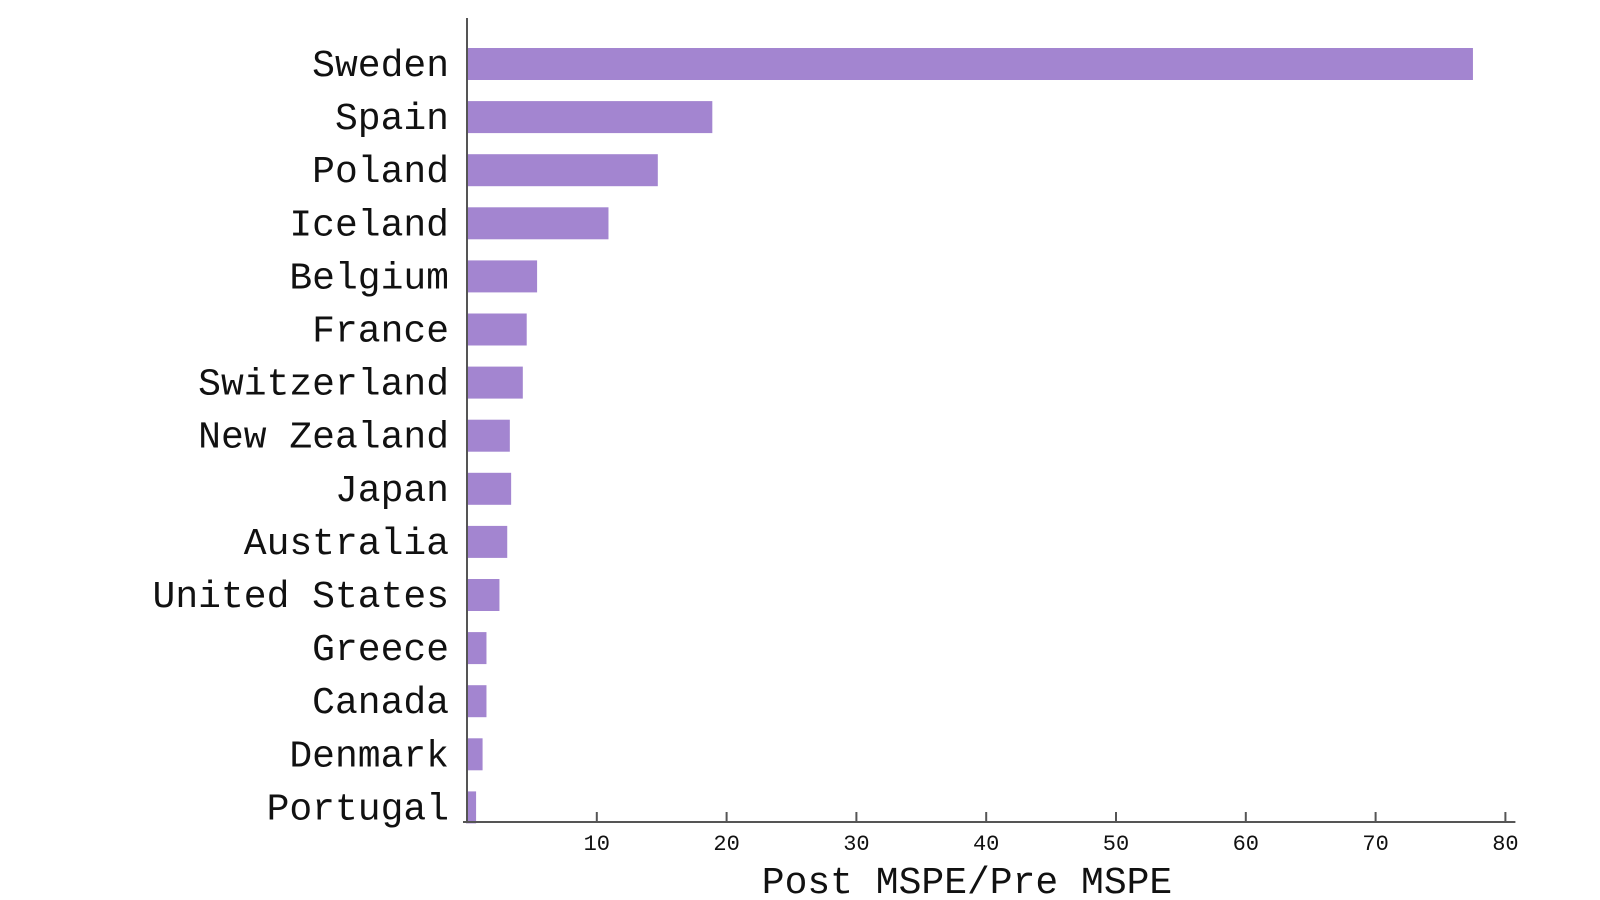 This screenshot has width=1600, height=900. Describe the element at coordinates (589, 117) in the screenshot. I see `bar-spain` at that location.